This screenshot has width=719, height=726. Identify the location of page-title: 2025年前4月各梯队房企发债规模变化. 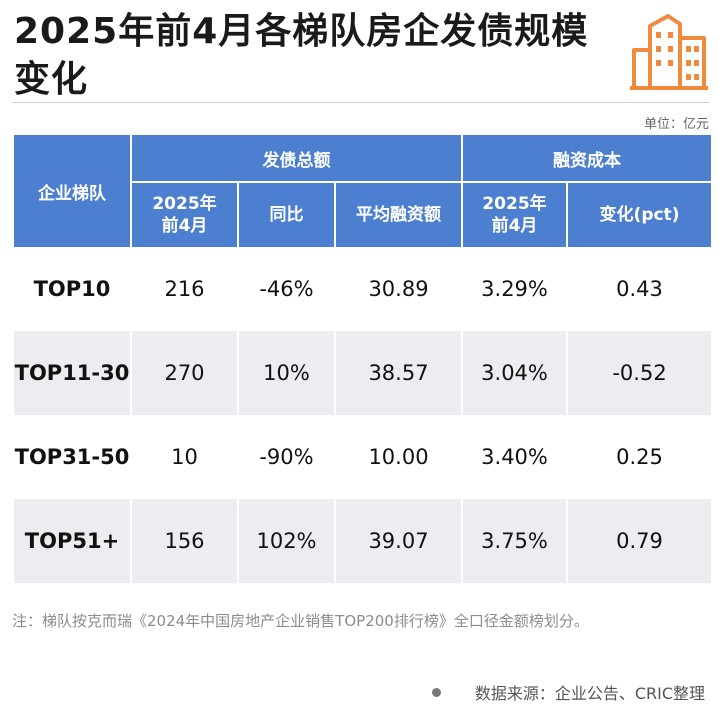
(301, 55).